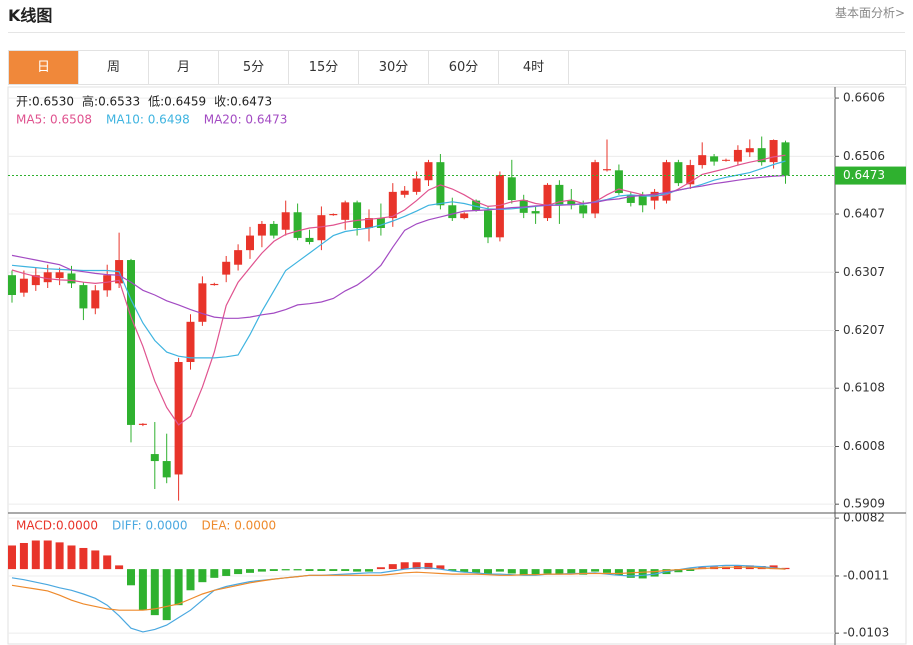 This screenshot has height=645, width=913. What do you see at coordinates (111, 101) in the screenshot?
I see `legend-item: 高:0.6533` at bounding box center [111, 101].